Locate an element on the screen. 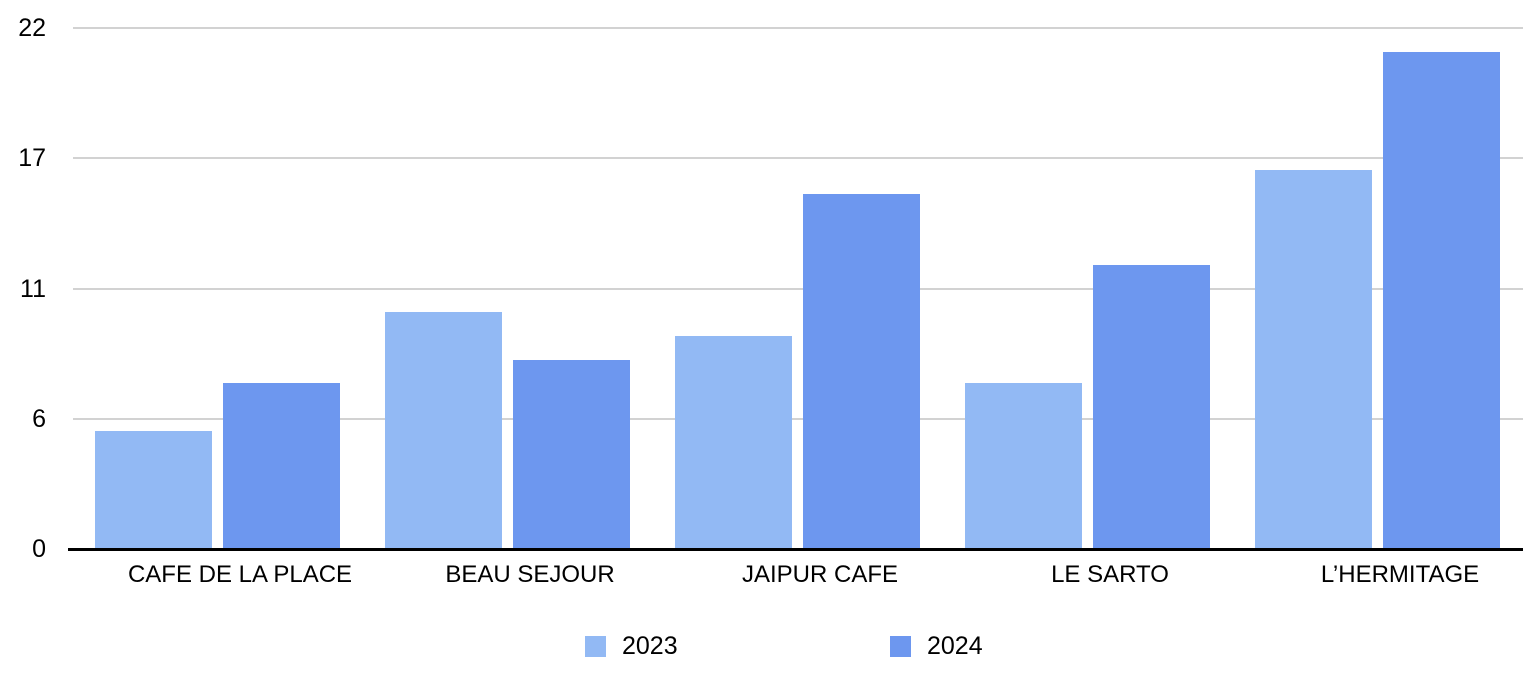 The image size is (1540, 674). y-tick-label: 17 is located at coordinates (32, 158).